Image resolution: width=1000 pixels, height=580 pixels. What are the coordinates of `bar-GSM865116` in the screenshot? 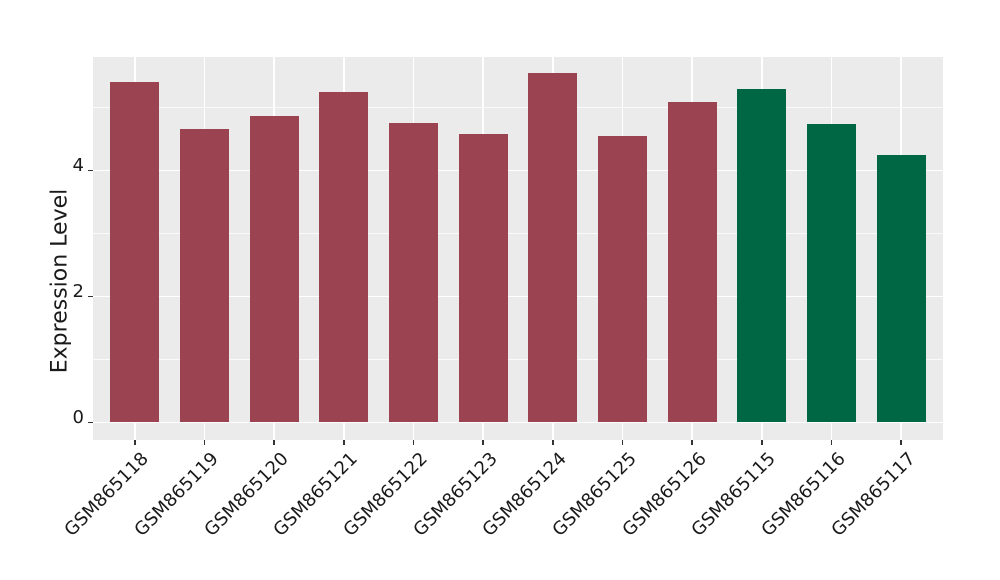 It's located at (831, 273).